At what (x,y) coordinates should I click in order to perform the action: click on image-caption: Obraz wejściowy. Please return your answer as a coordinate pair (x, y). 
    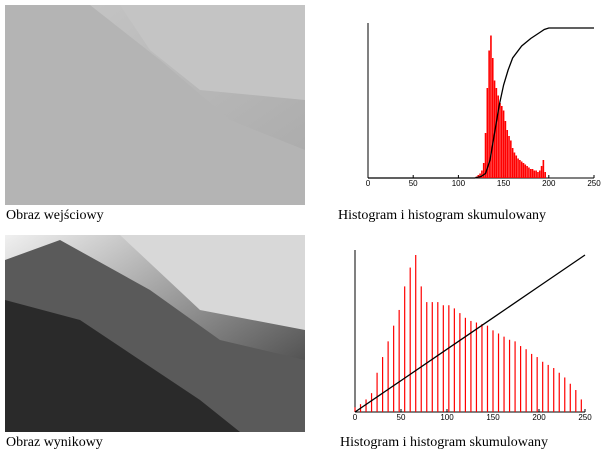
    Looking at the image, I should click on (55, 215).